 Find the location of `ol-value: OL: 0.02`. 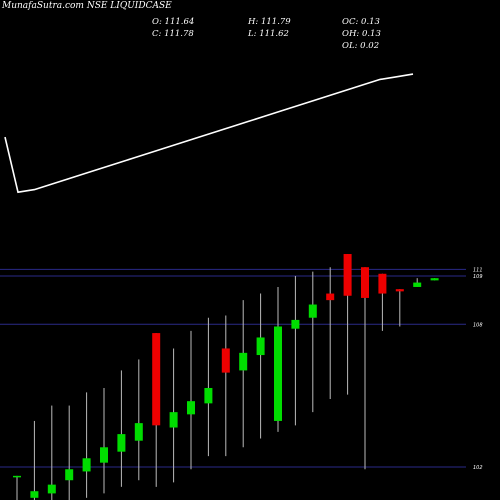

ol-value: OL: 0.02 is located at coordinates (361, 46).